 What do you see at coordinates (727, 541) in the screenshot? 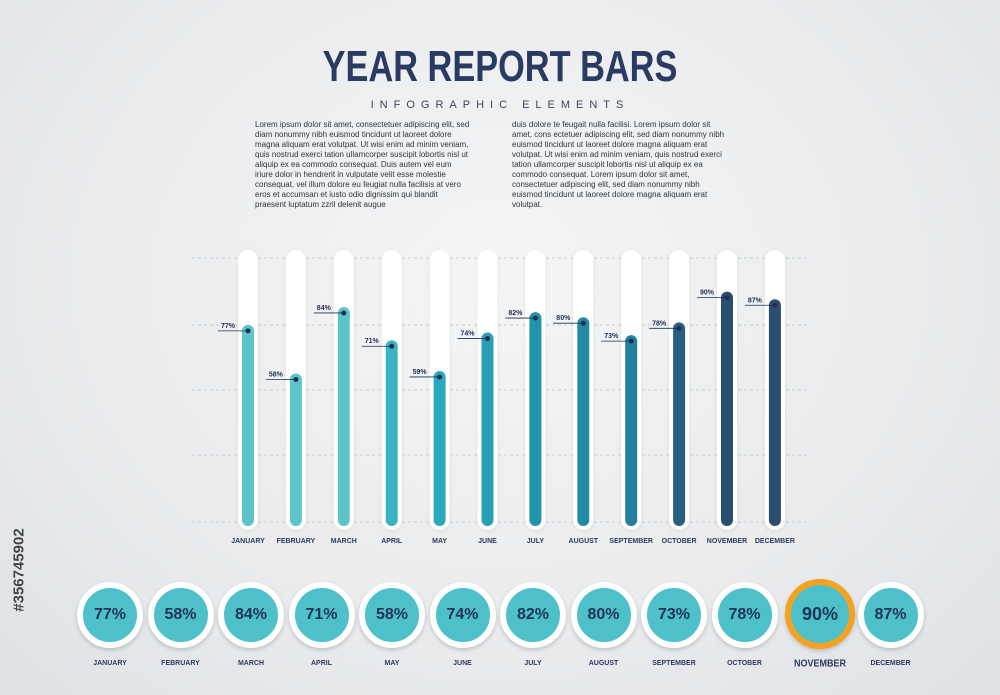
I see `x-tick-label: NOVEMBER` at bounding box center [727, 541].